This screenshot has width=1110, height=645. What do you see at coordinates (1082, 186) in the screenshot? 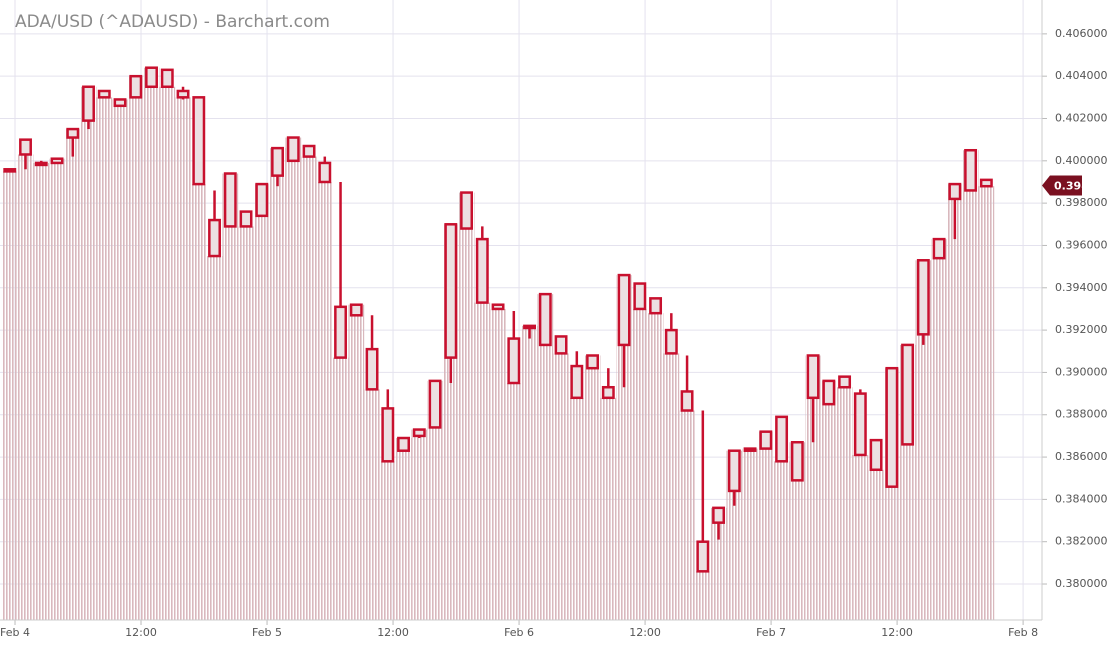
I see `last-price-label: 0.398831` at bounding box center [1082, 186].